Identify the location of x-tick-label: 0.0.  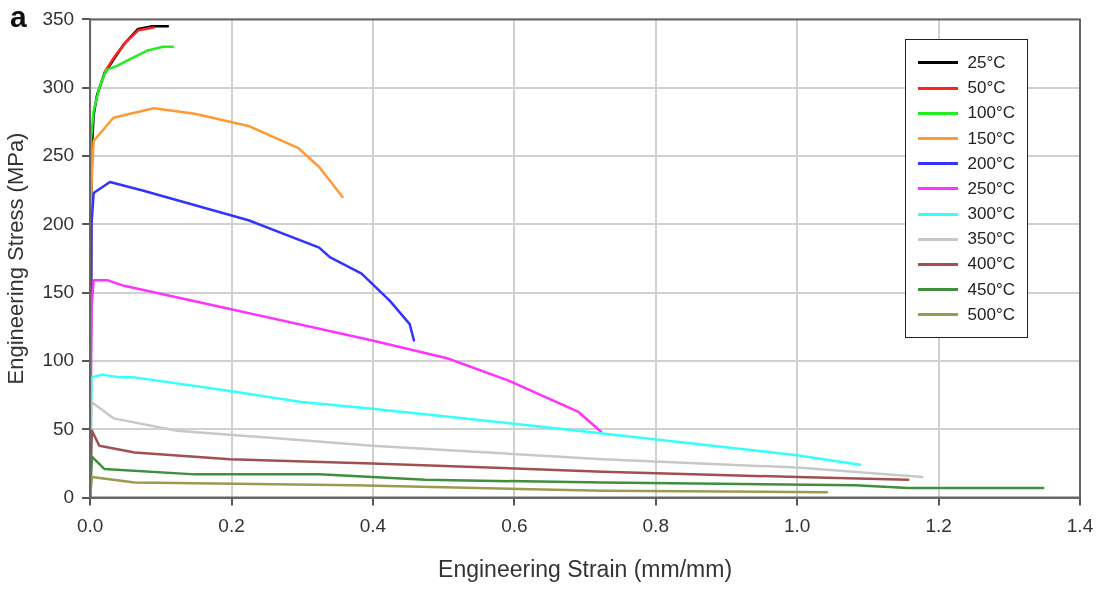
(90, 526).